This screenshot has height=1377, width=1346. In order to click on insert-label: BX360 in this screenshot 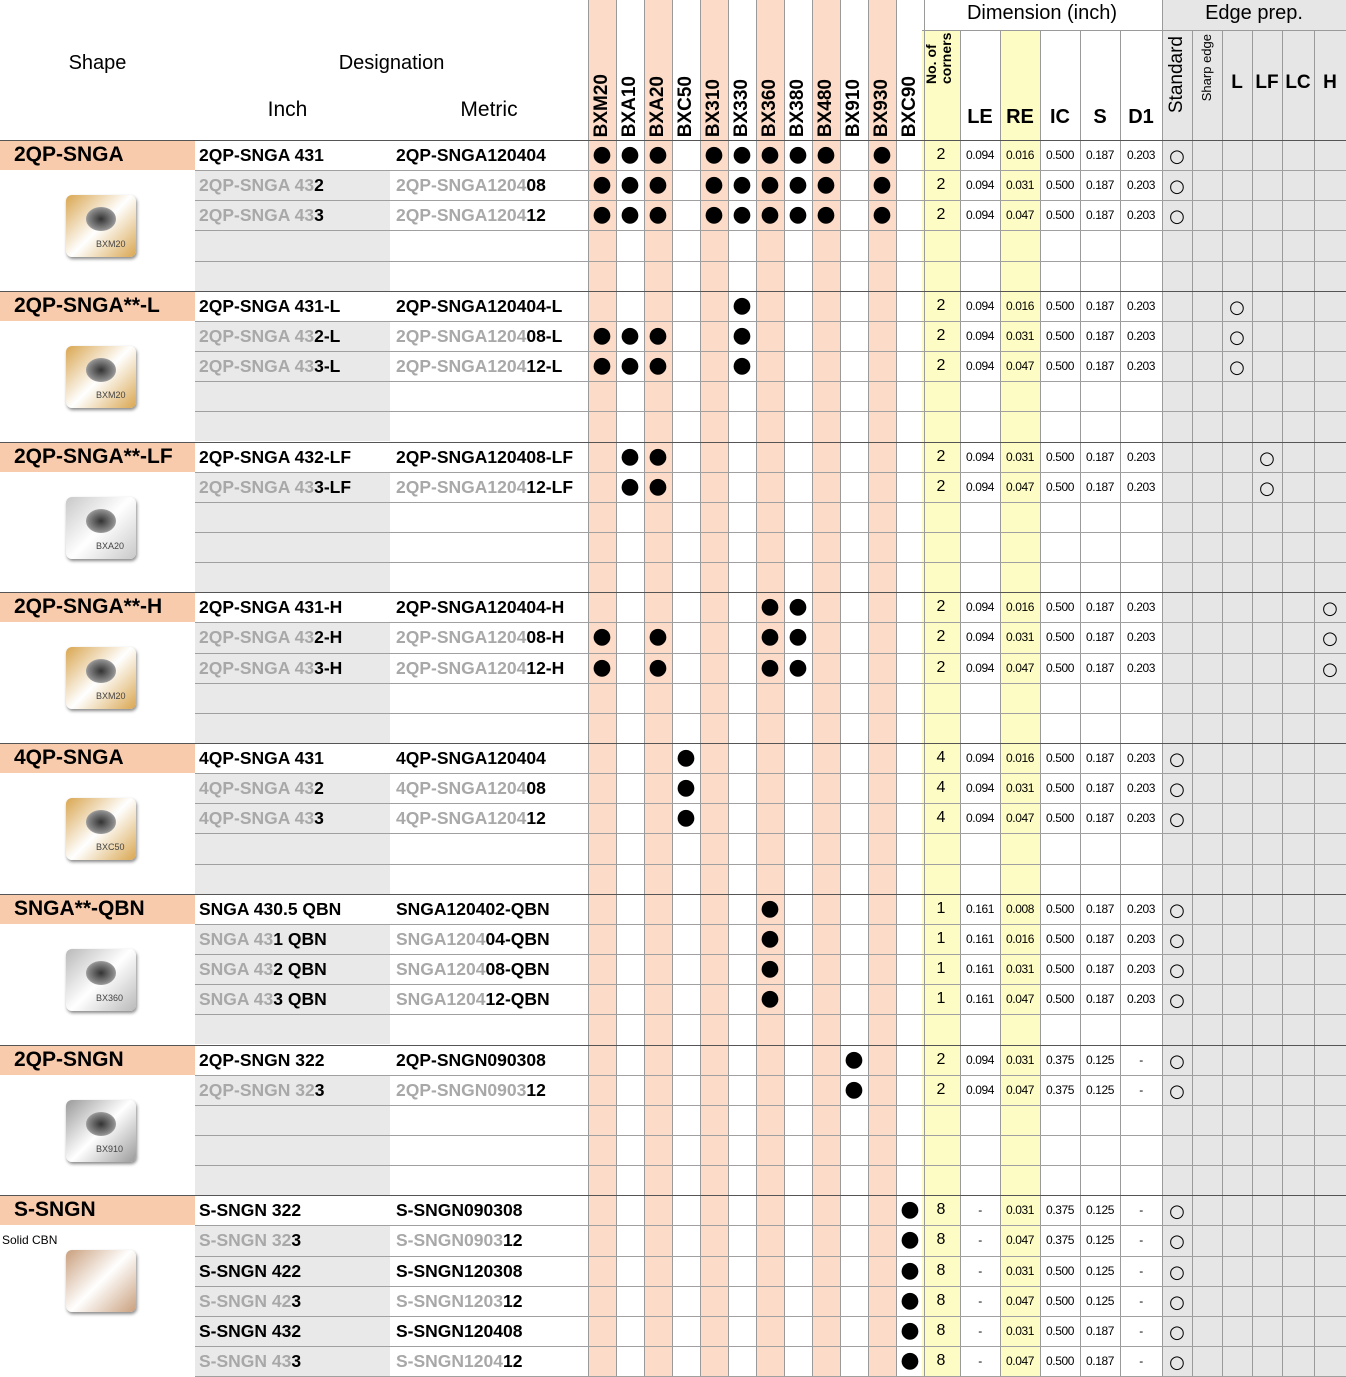, I will do `click(110, 997)`.